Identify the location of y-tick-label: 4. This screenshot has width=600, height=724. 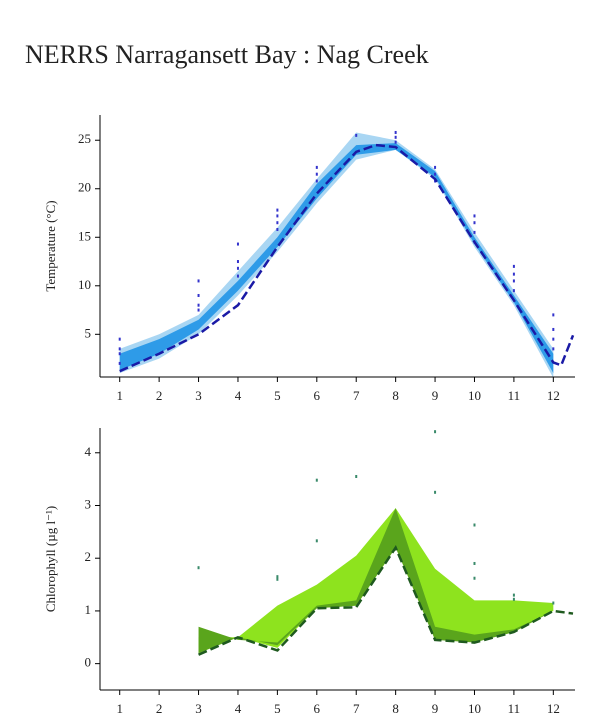
(88, 451).